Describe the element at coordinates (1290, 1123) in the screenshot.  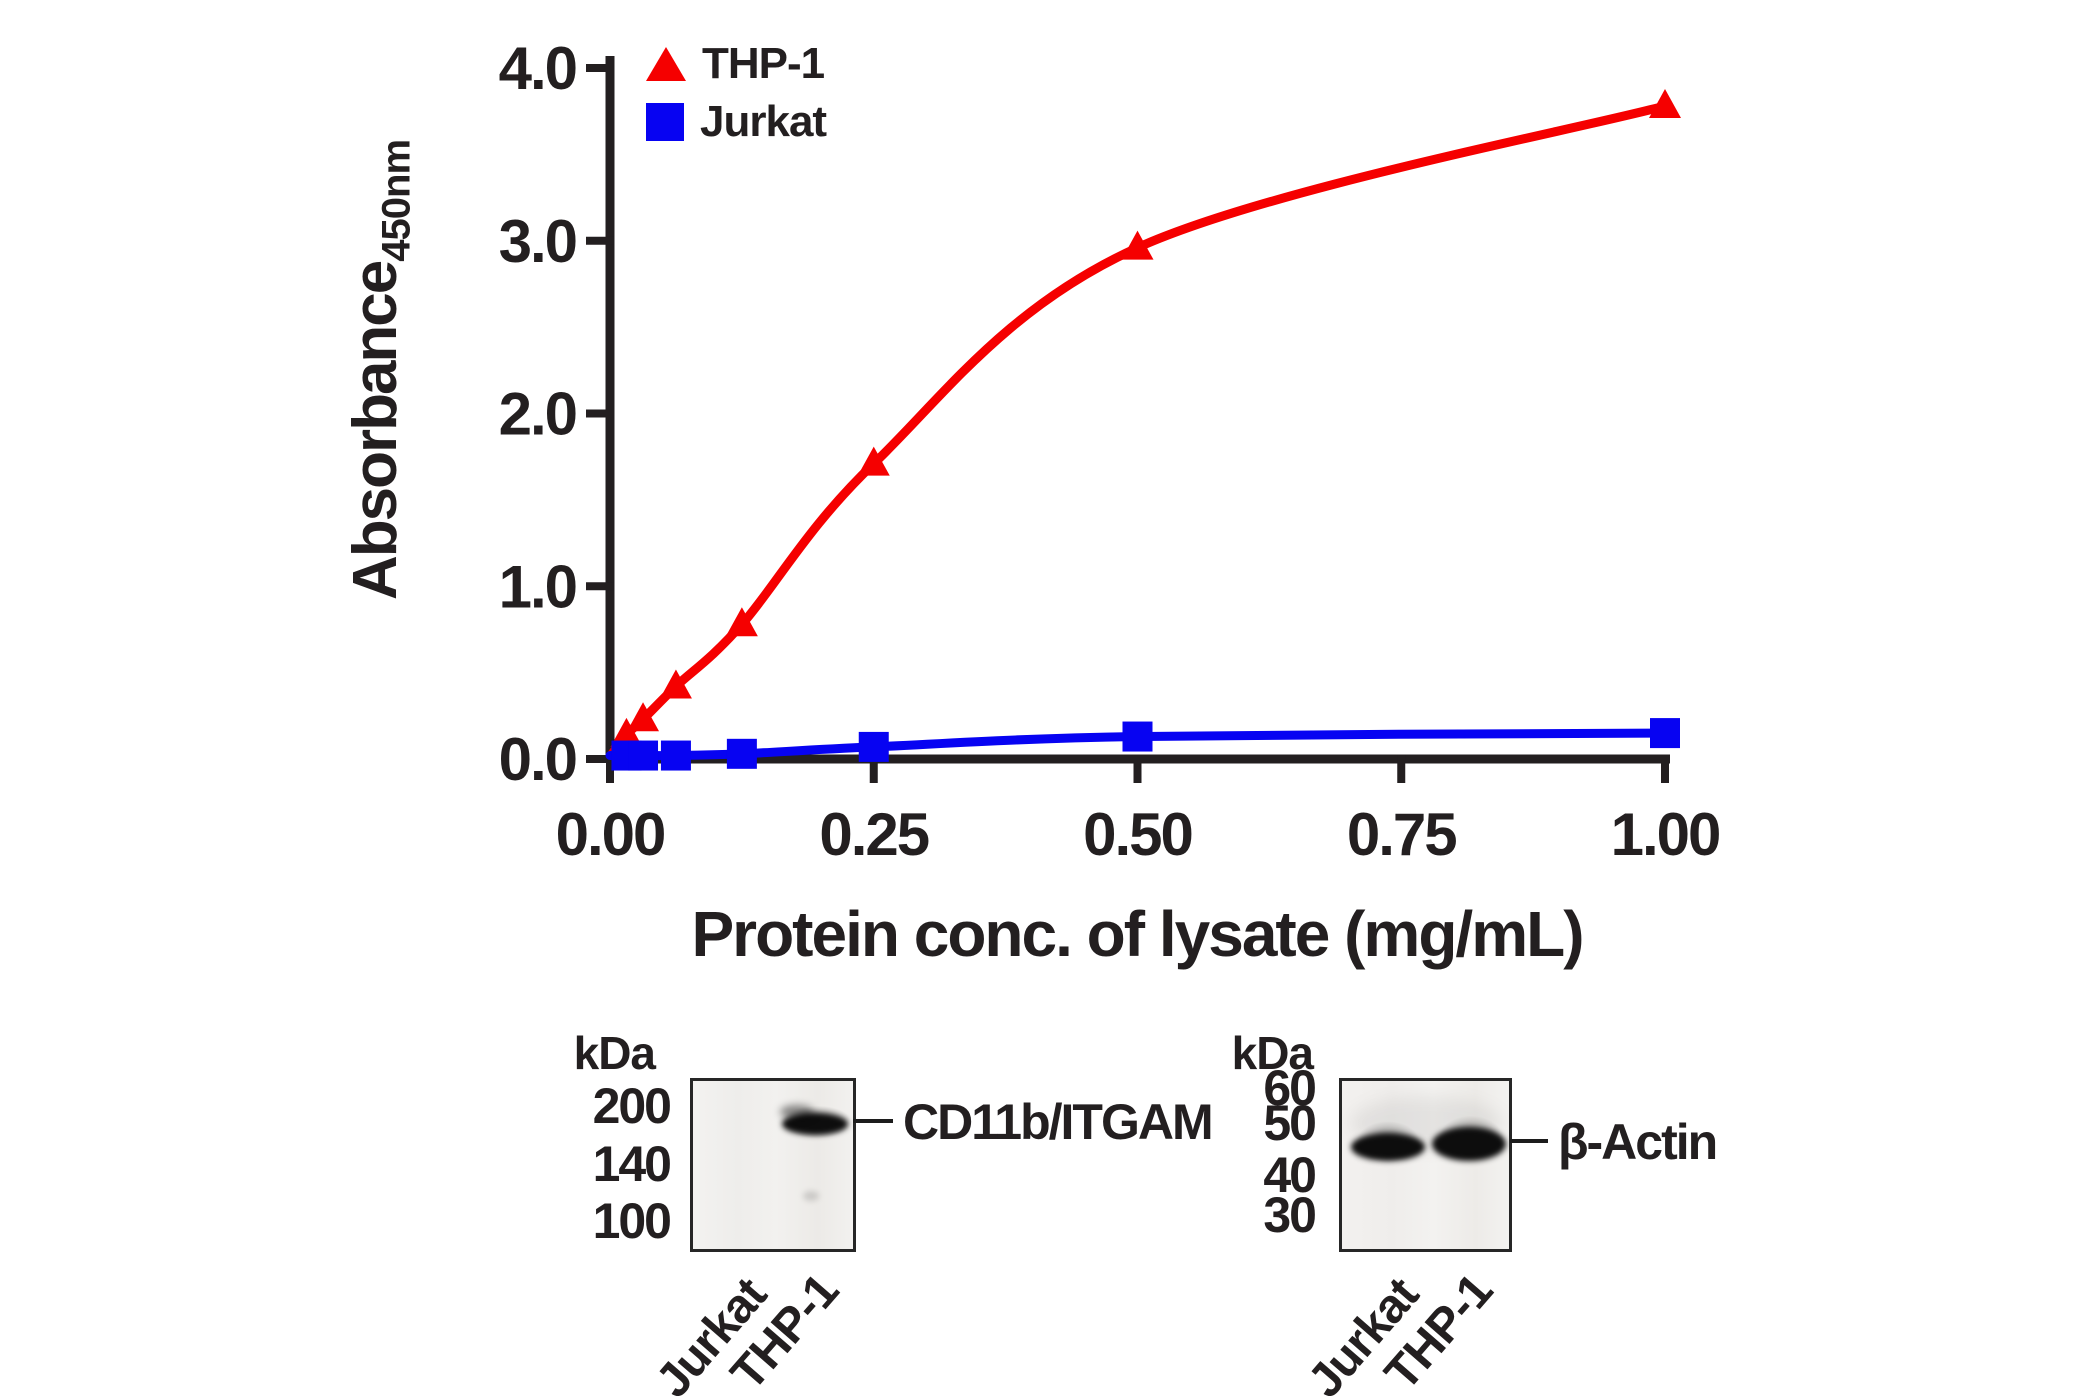
I see `actin-marker-50: 50` at that location.